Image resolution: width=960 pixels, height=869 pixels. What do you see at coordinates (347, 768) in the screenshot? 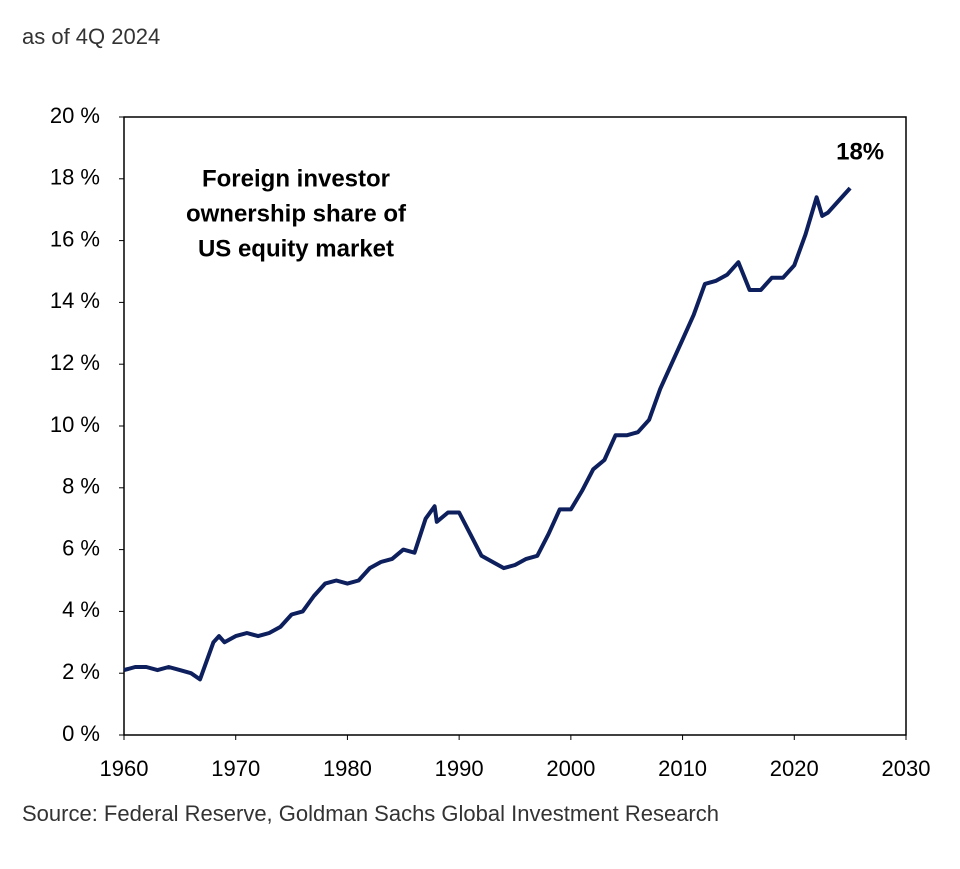
I see `x-tick-label: 1980` at bounding box center [347, 768].